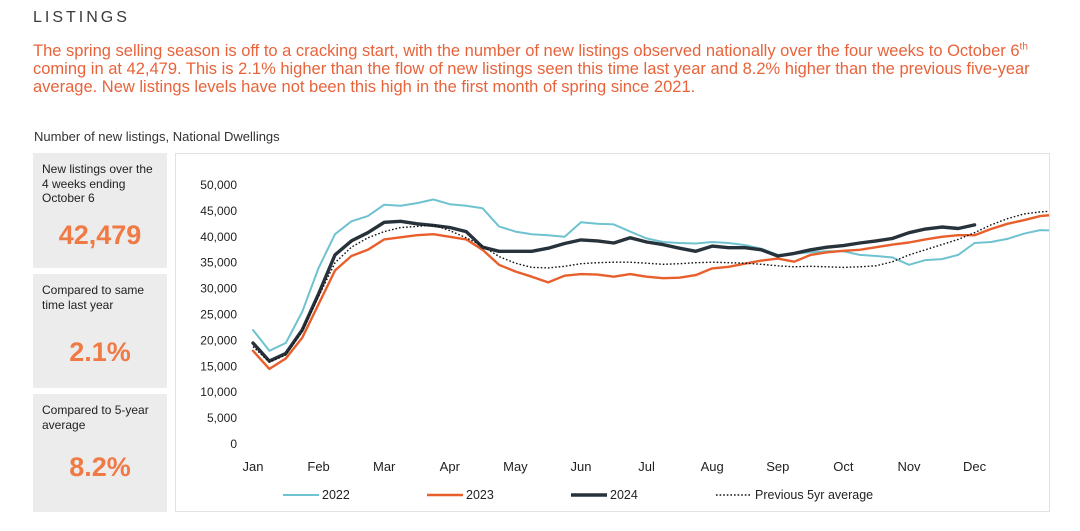 This screenshot has height=531, width=1080. Describe the element at coordinates (578, 495) in the screenshot. I see `legend: 2022 2023 2024 Previous 5yr average` at that location.